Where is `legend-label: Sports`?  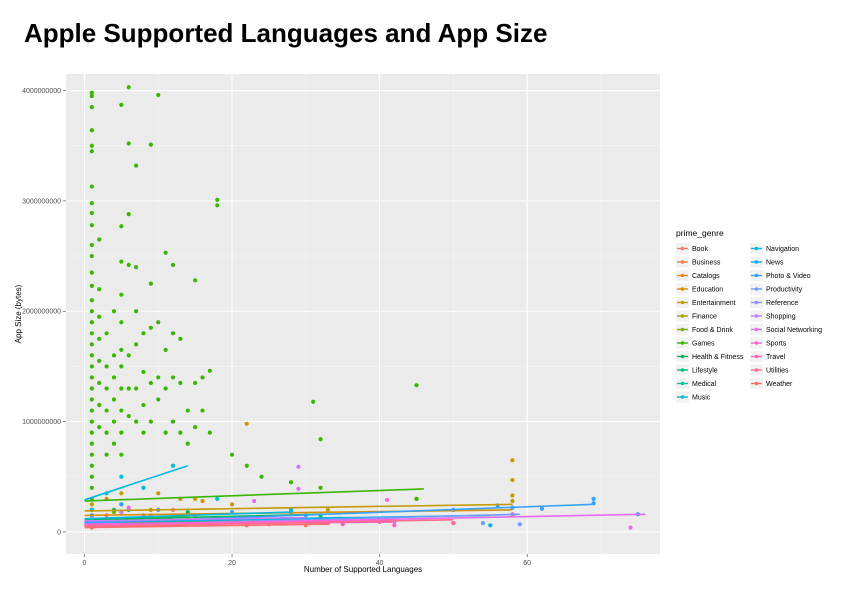 legend-label: Sports is located at coordinates (776, 344).